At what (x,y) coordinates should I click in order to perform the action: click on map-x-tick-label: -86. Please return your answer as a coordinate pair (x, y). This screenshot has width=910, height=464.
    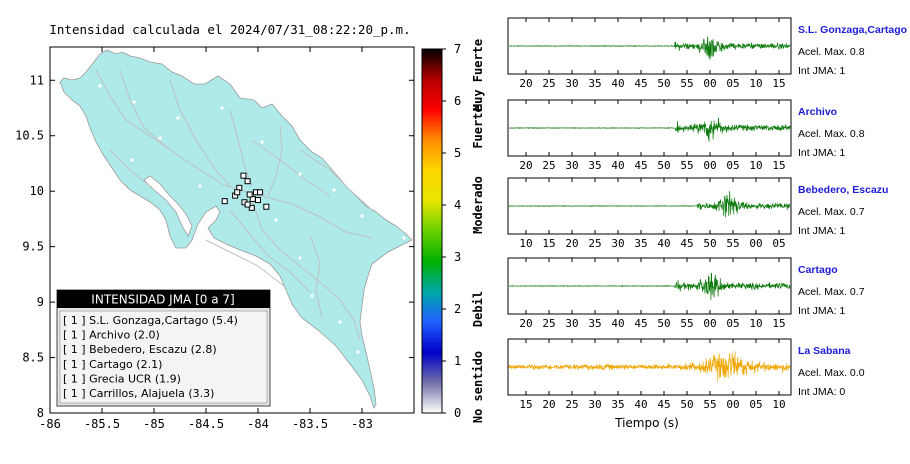
    Looking at the image, I should click on (50, 424).